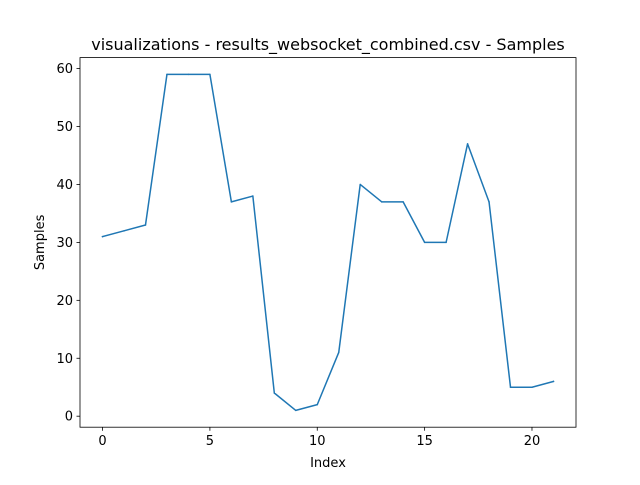 The height and width of the screenshot is (485, 640). What do you see at coordinates (64, 185) in the screenshot?
I see `y-tick-label: 40` at bounding box center [64, 185].